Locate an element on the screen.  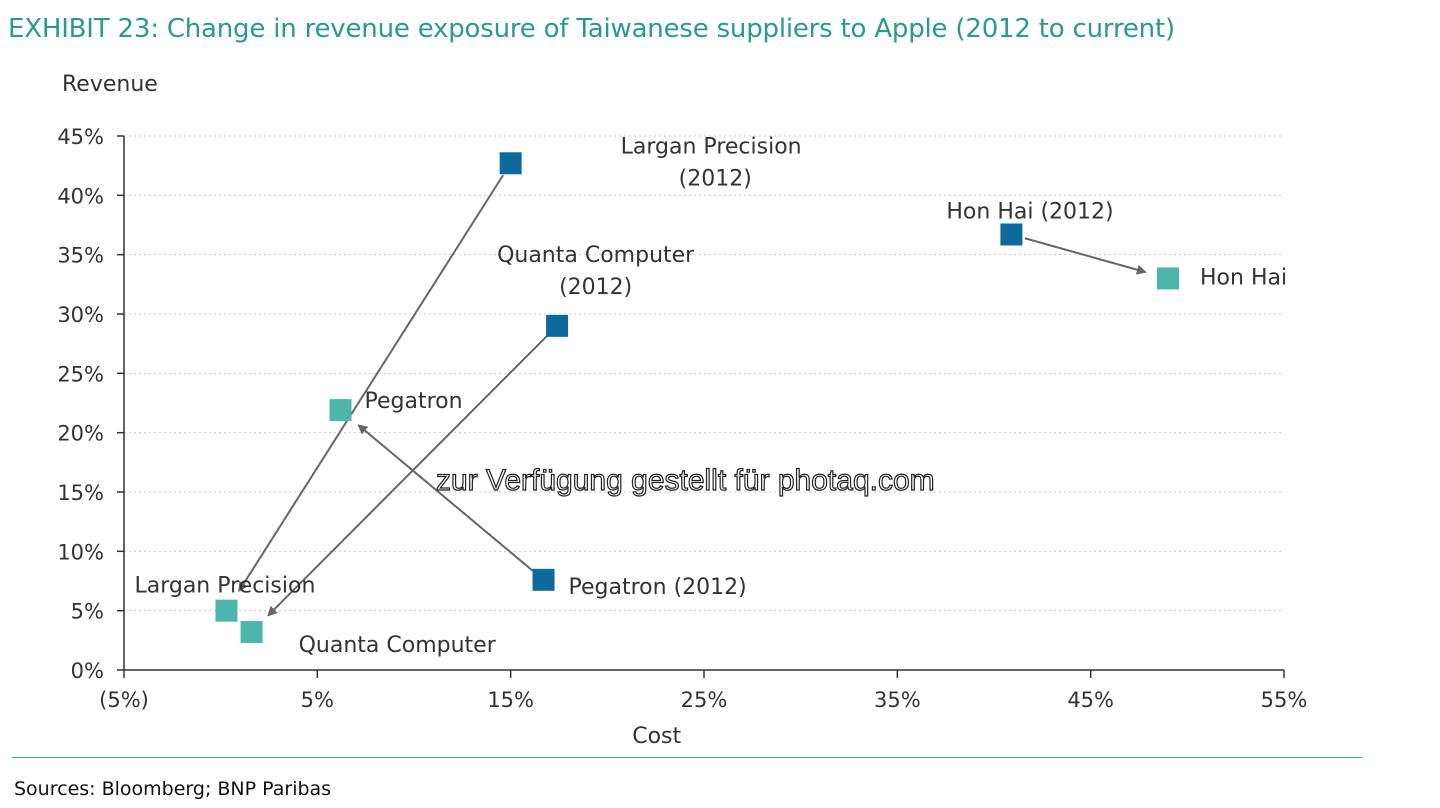
y-tick-label: 40% is located at coordinates (80, 196).